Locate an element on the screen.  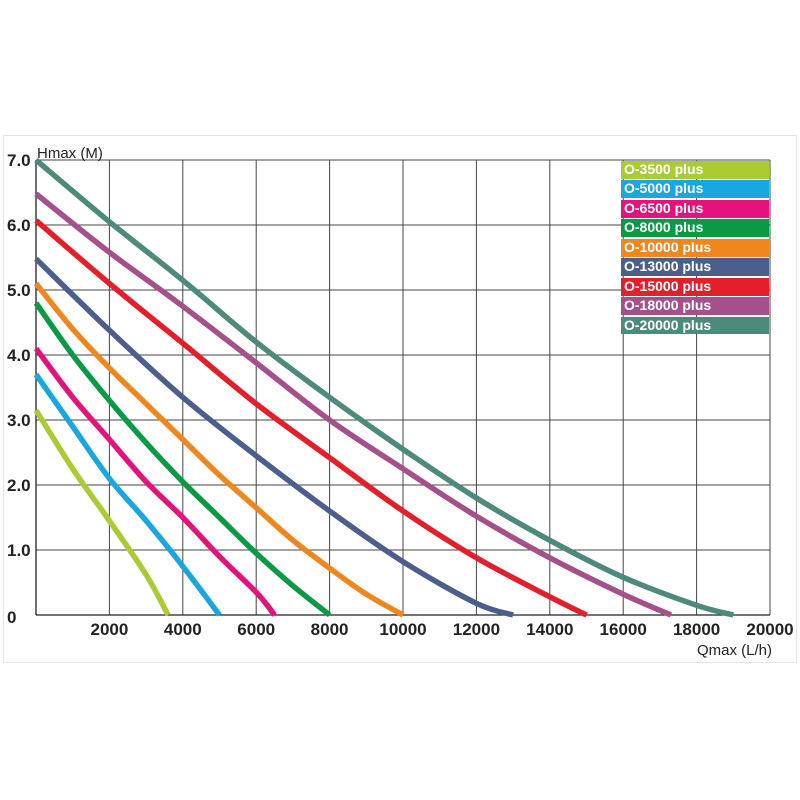
legend-label: O-10000 plus is located at coordinates (668, 246).